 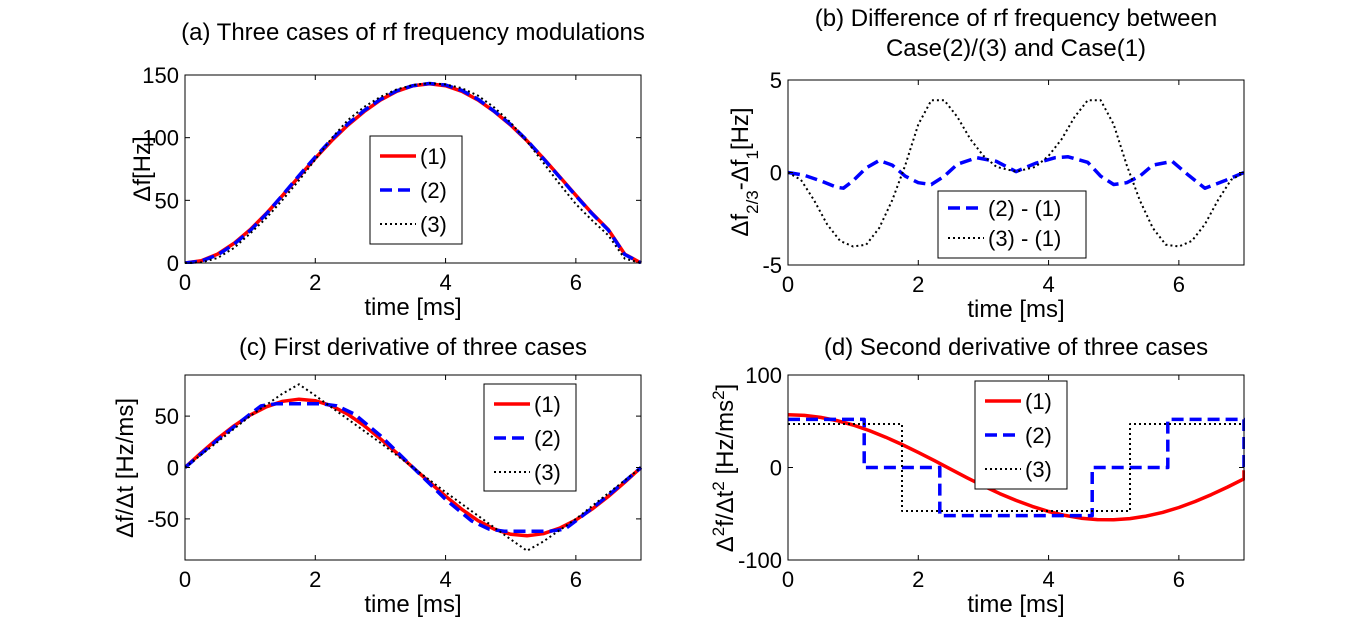 I want to click on y-axis-label: Δf2/3-Δf1[Hz], so click(x=744, y=171).